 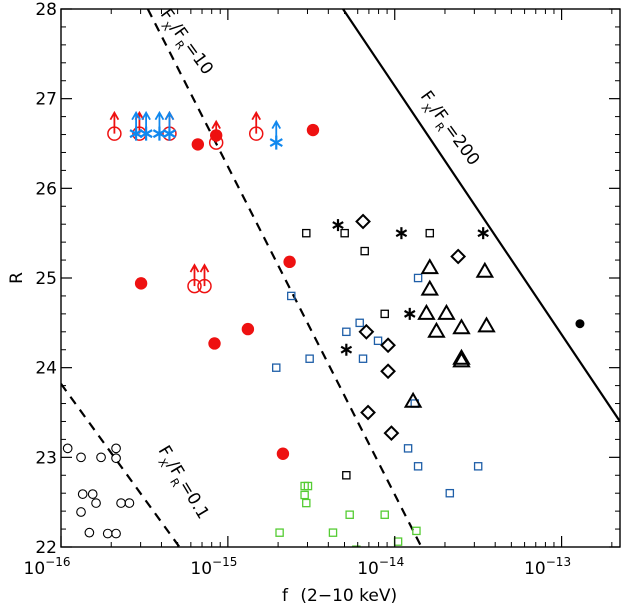 I want to click on y-tick-label: 24, so click(x=46, y=369).